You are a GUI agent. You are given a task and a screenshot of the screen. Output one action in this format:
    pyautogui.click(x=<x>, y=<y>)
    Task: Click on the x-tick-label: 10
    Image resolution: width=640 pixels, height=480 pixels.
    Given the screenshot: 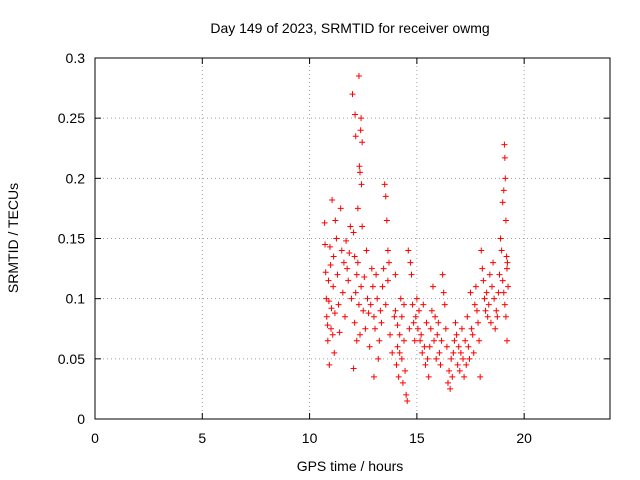 What is the action you would take?
    pyautogui.click(x=310, y=438)
    